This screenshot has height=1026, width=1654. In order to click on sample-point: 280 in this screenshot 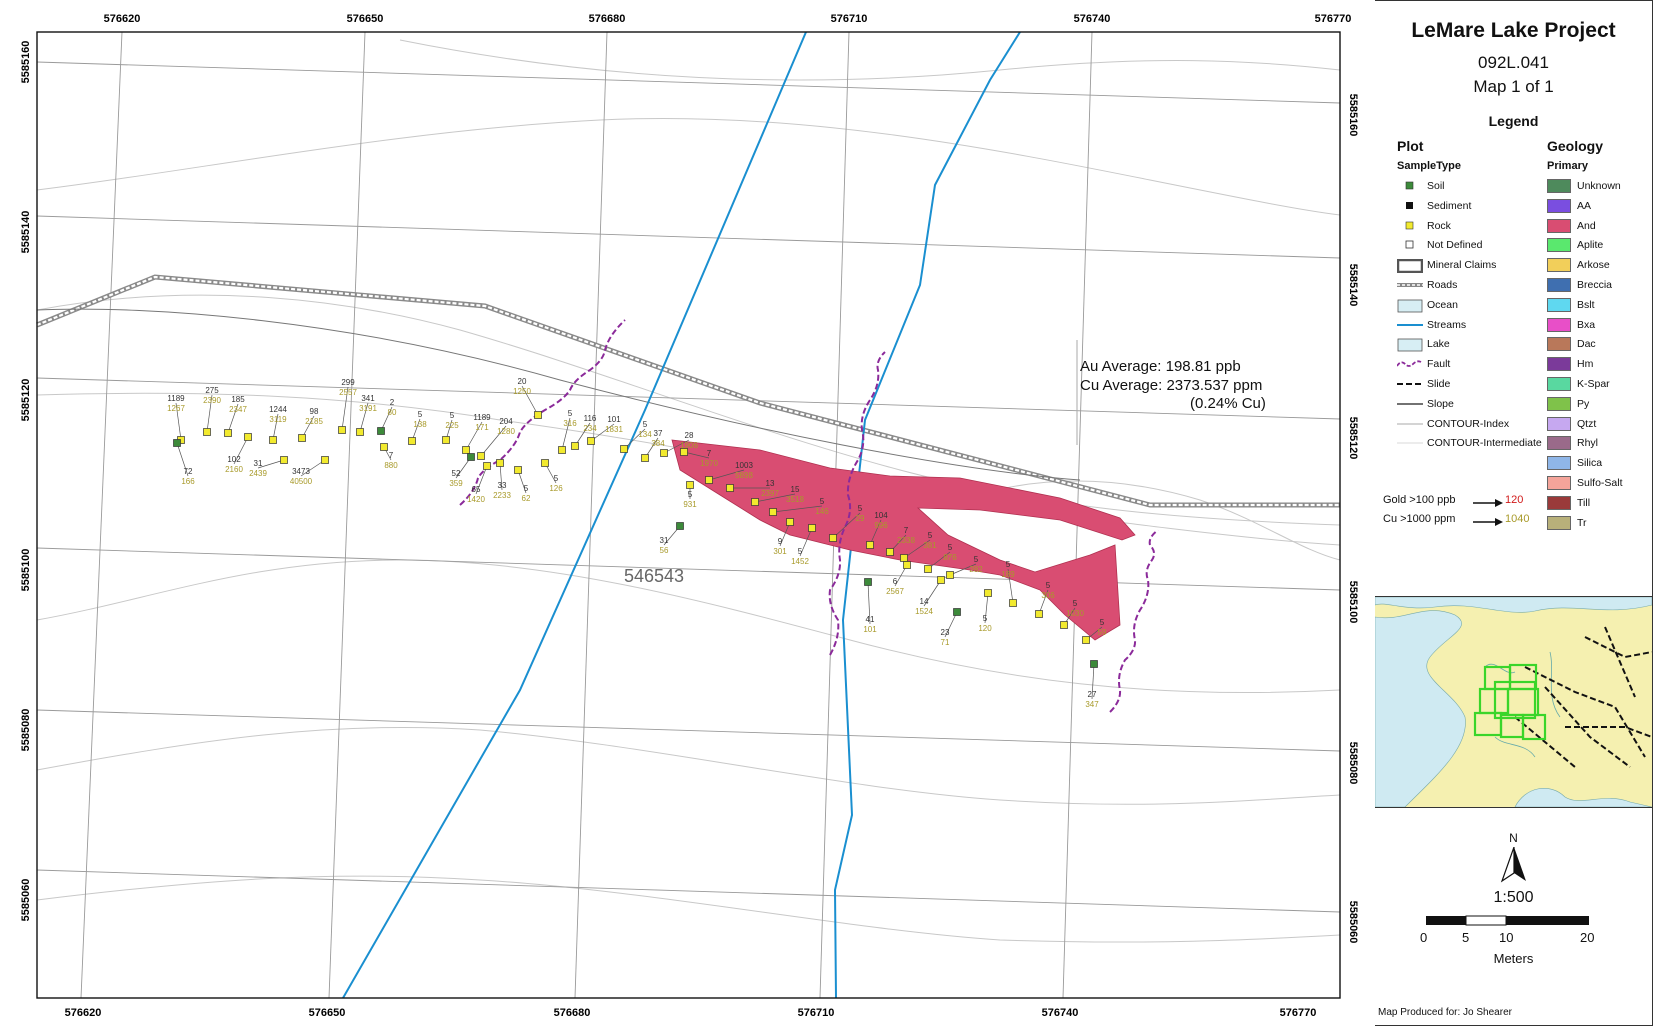, I will do `click(387, 416)`.